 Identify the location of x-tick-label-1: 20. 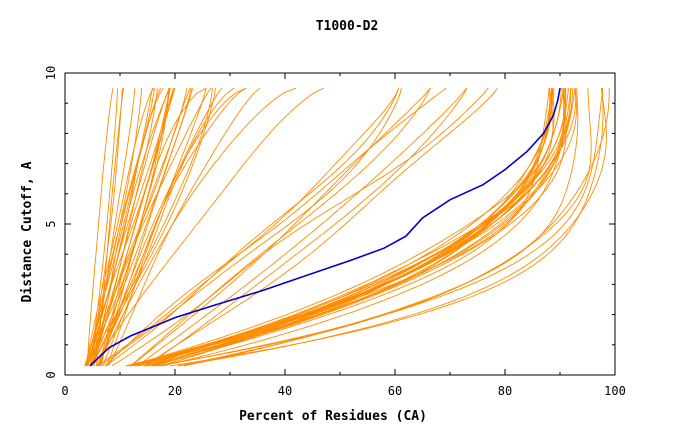
(175, 391).